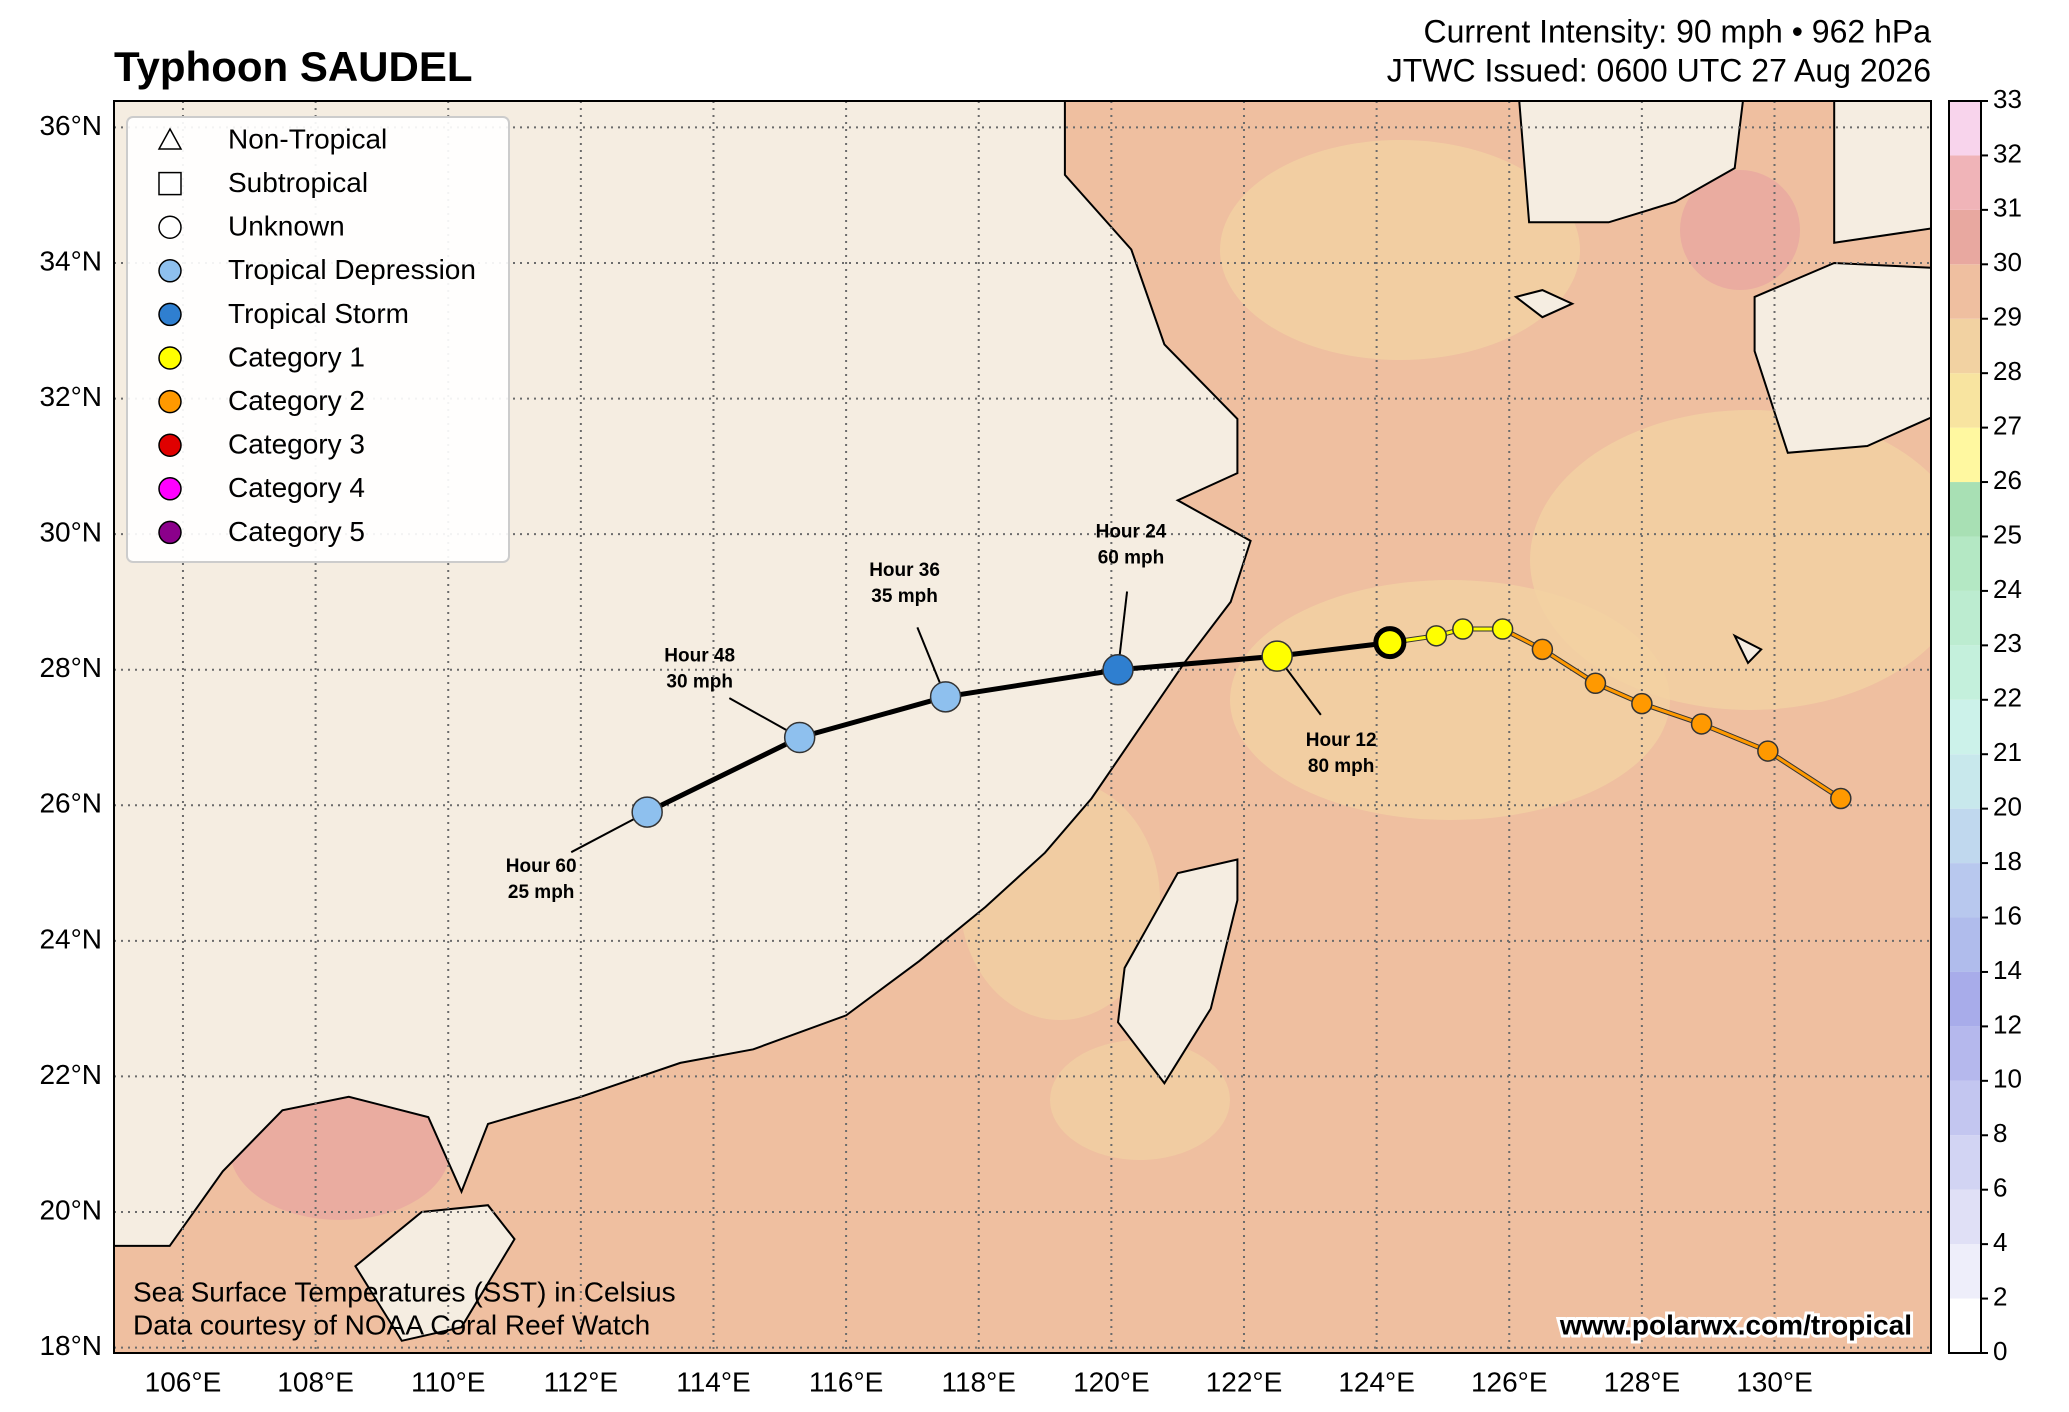 The image size is (2069, 1412). I want to click on legend-label: Category 3, so click(296, 444).